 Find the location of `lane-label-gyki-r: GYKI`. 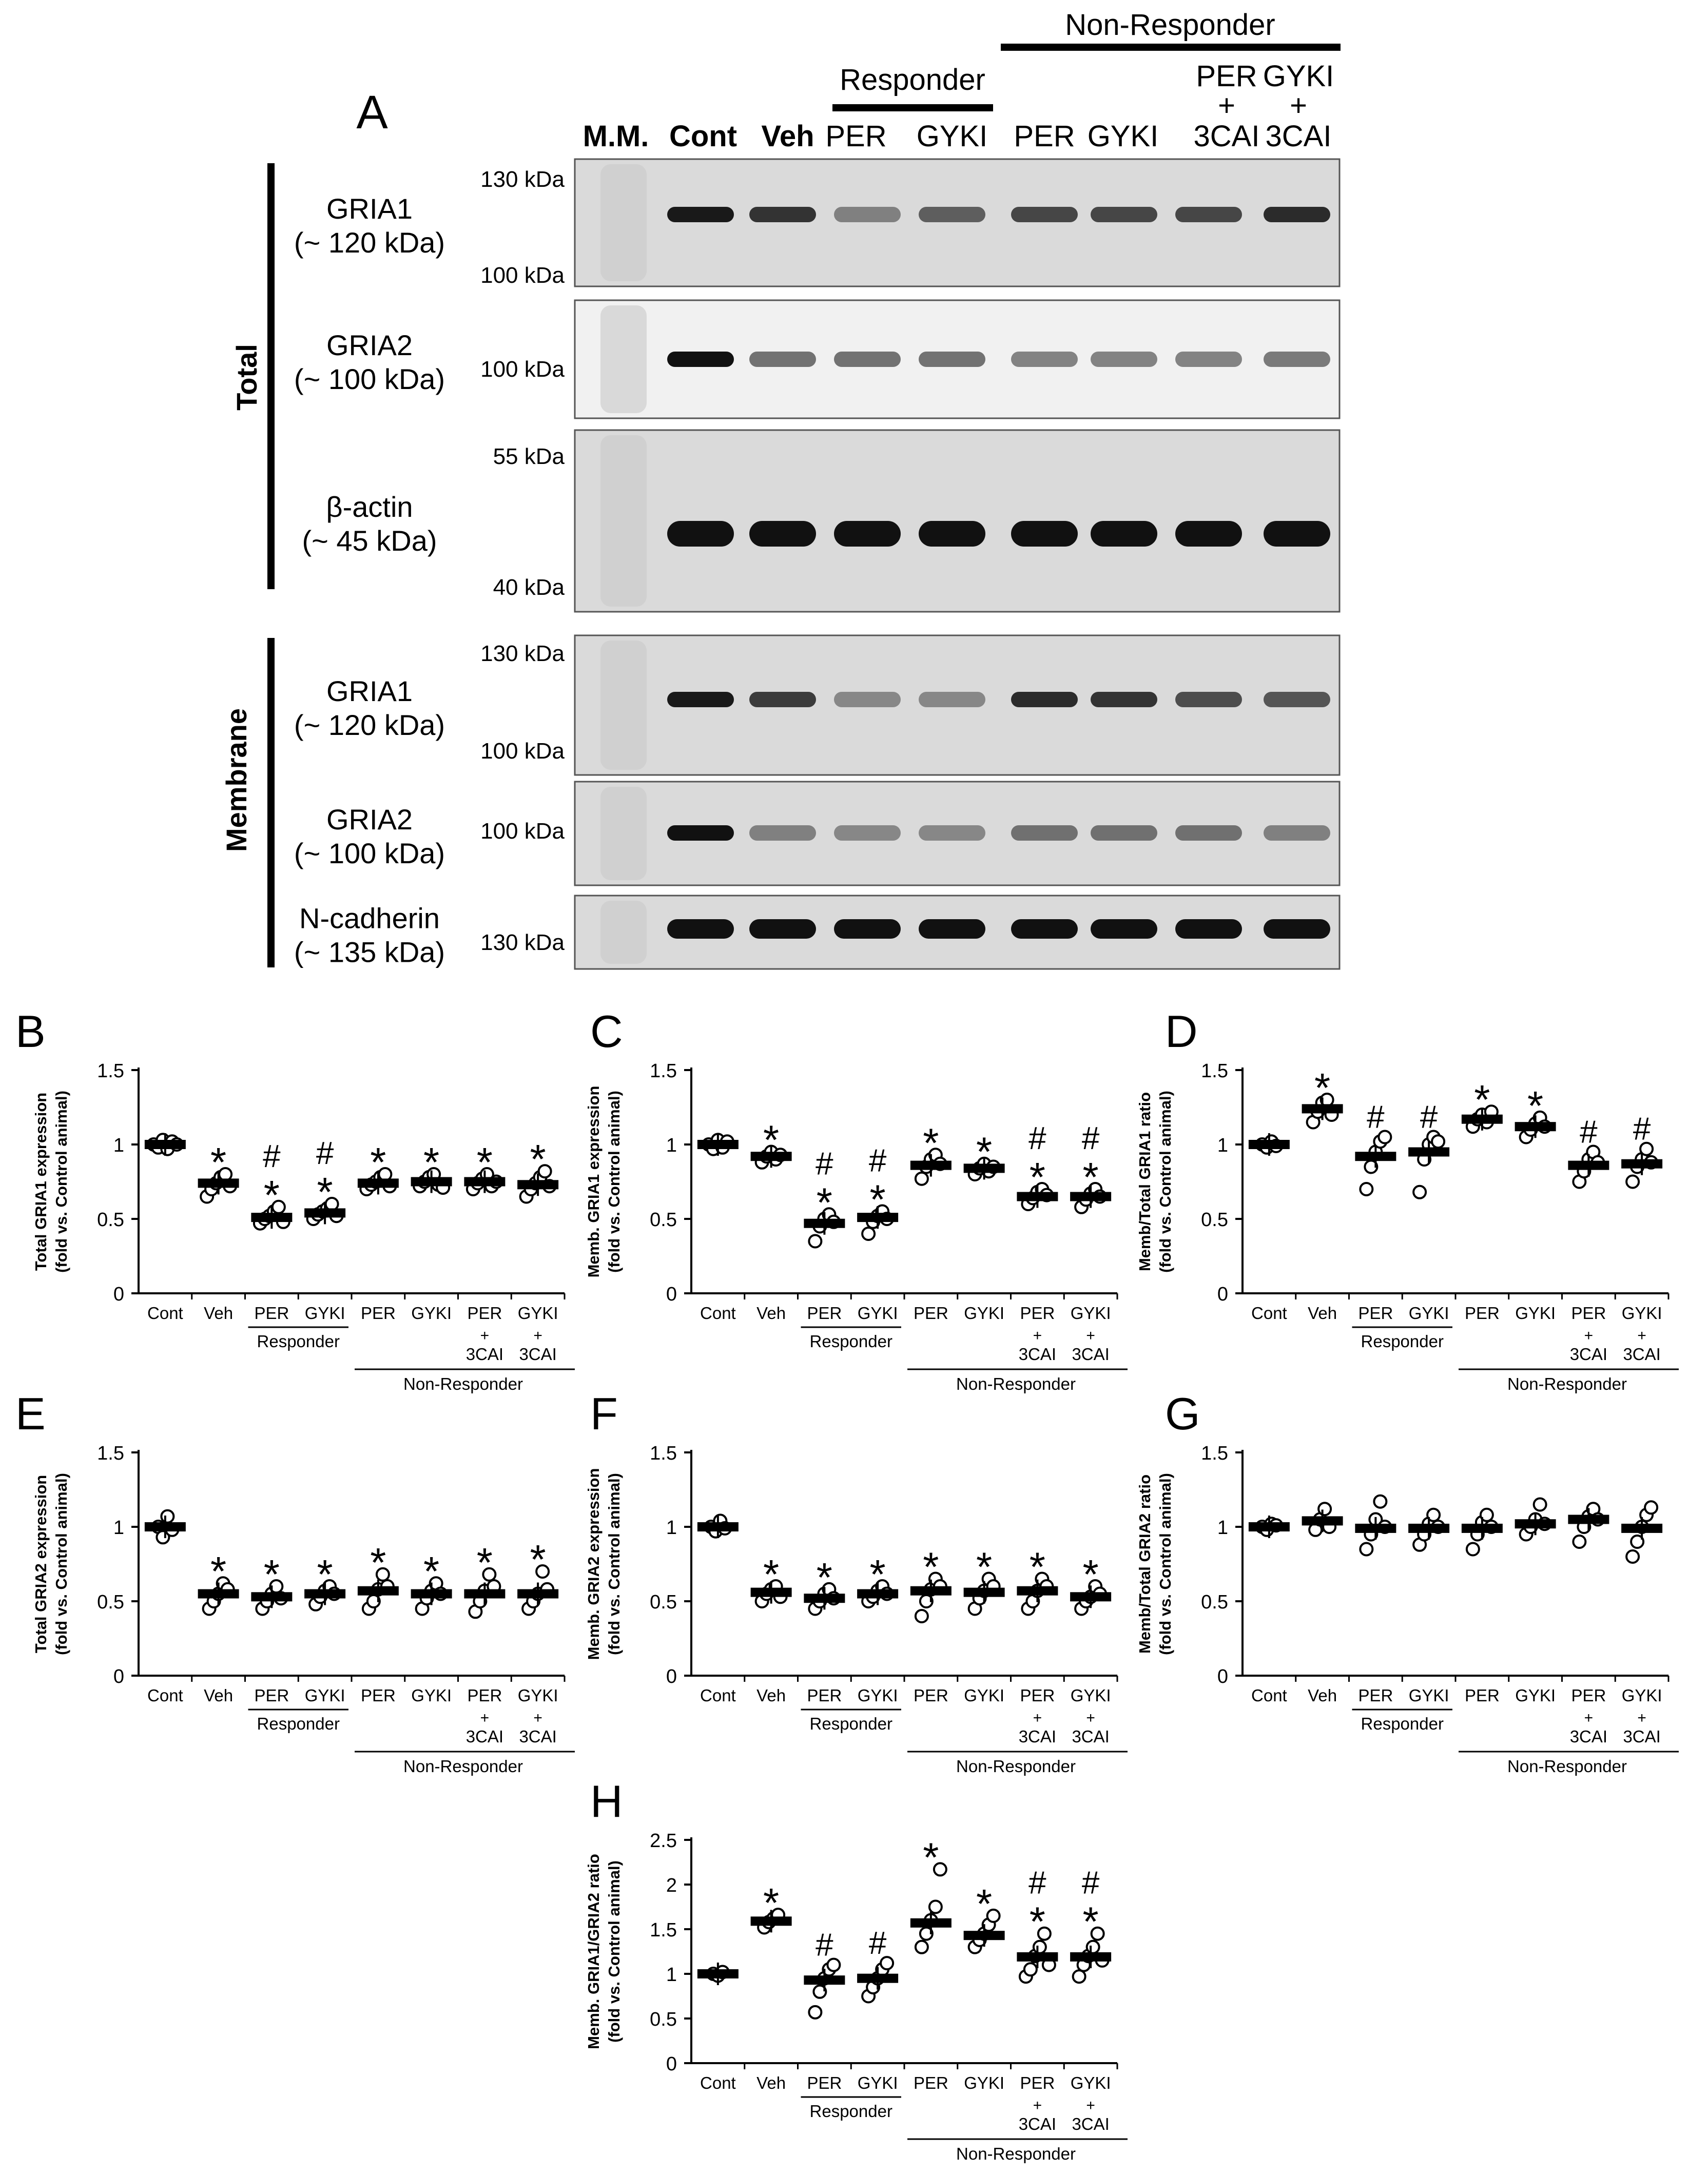

lane-label-gyki-r: GYKI is located at coordinates (952, 136).